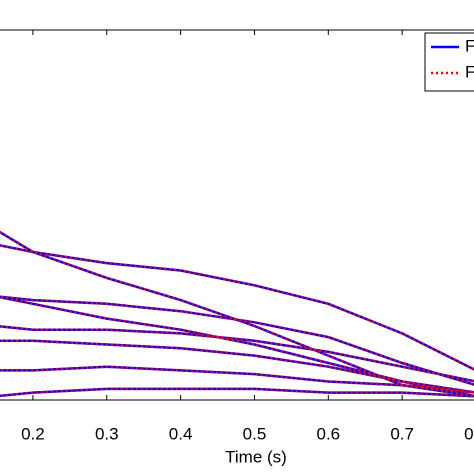 Image resolution: width=474 pixels, height=474 pixels. I want to click on x-tick-label: 0.3, so click(107, 433).